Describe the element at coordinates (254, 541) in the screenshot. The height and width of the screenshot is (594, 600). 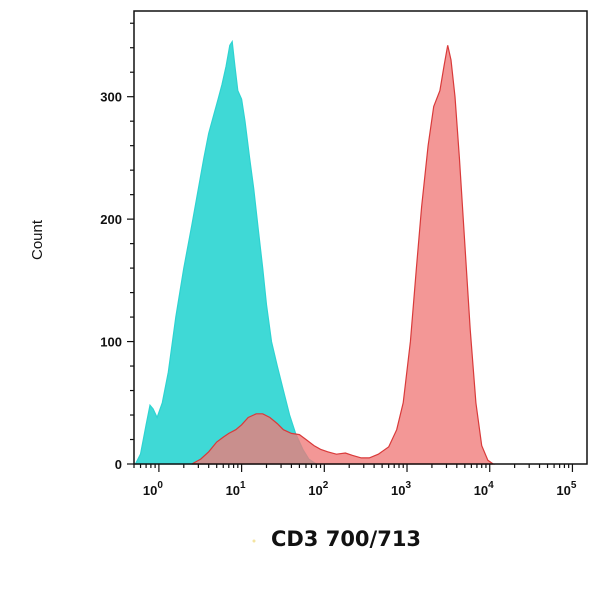
I see `x-axis-title-marker` at that location.